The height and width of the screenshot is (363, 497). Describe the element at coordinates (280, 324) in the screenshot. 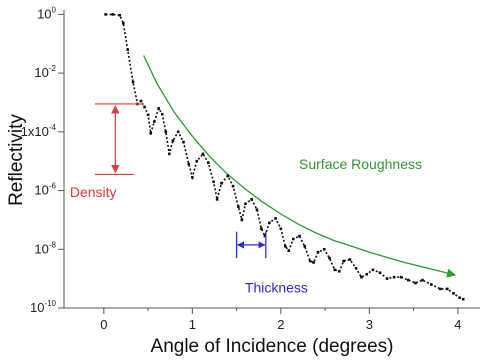

I see `x-tick-label: 2` at that location.